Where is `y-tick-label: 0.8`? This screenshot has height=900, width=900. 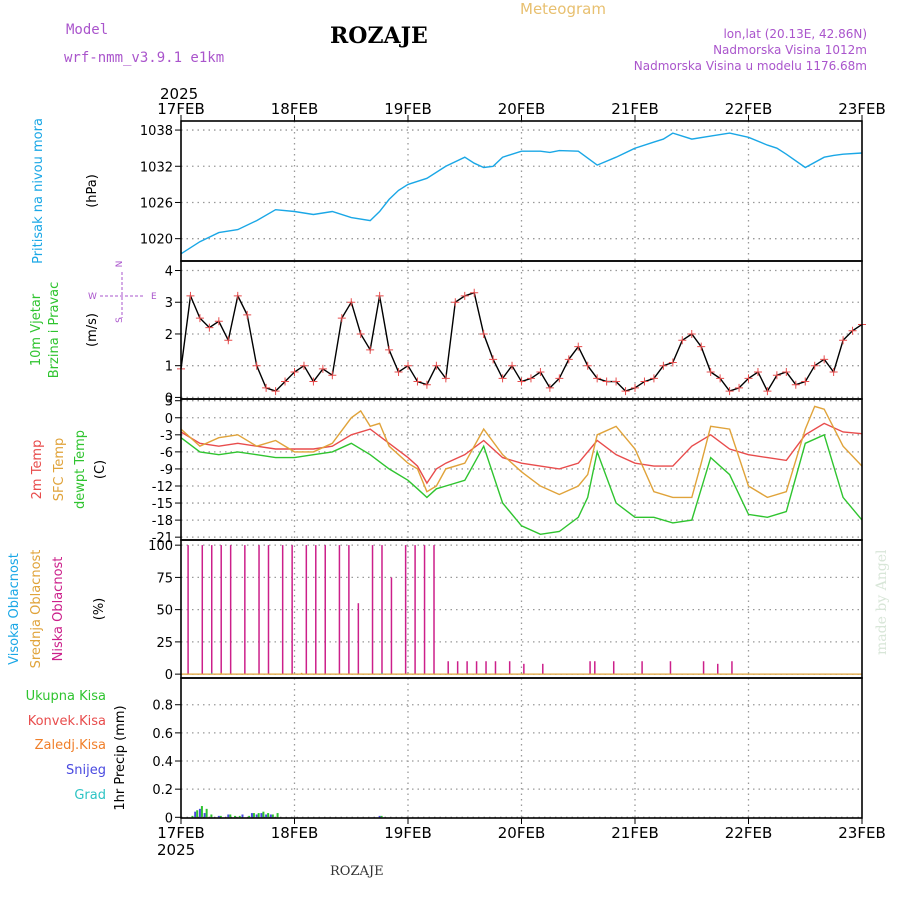 y-tick-label: 0.8 is located at coordinates (162, 706).